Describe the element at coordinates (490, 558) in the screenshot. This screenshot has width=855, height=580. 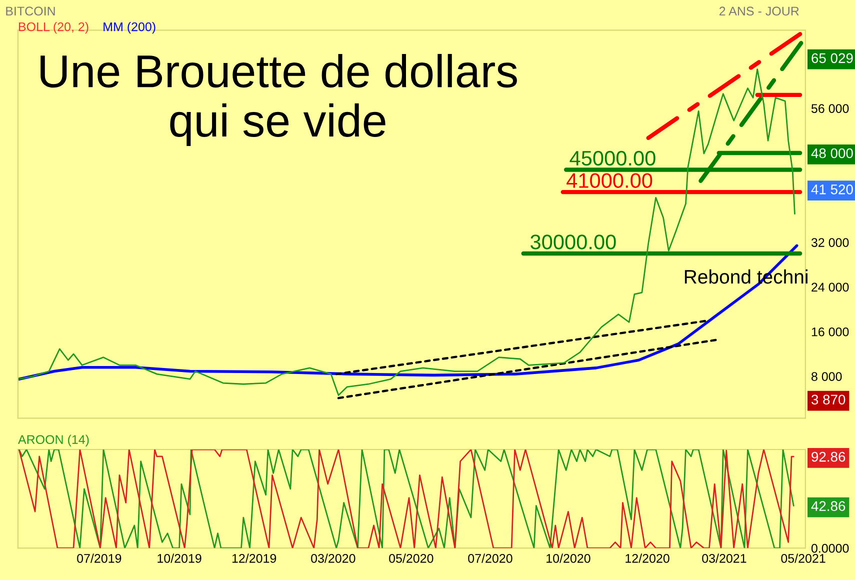
I see `x-tick-label: 07/2020` at that location.